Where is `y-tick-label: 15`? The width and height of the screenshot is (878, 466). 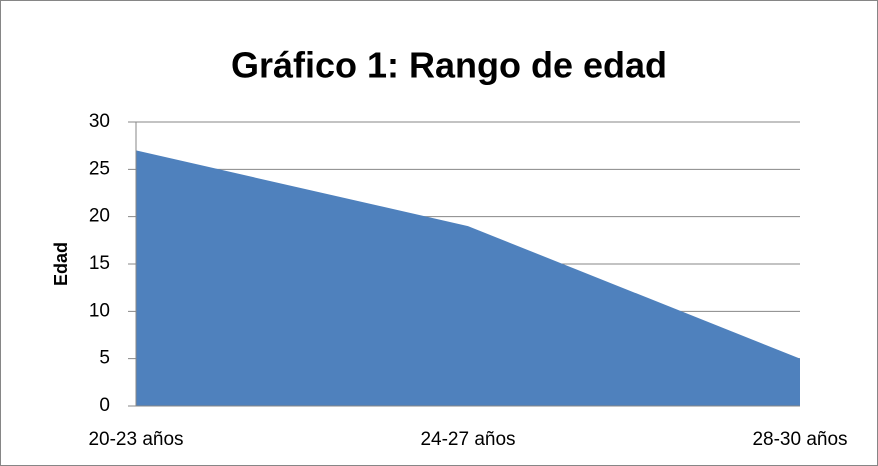 y-tick-label: 15 is located at coordinates (99, 263).